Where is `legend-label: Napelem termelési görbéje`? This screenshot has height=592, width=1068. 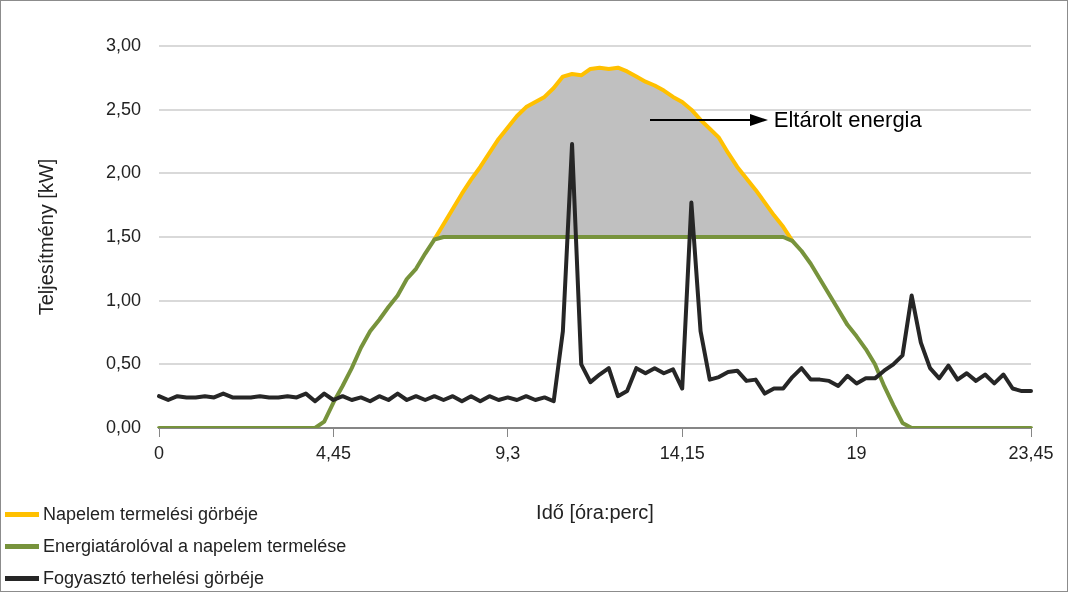
legend-label: Napelem termelési görbéje is located at coordinates (151, 514).